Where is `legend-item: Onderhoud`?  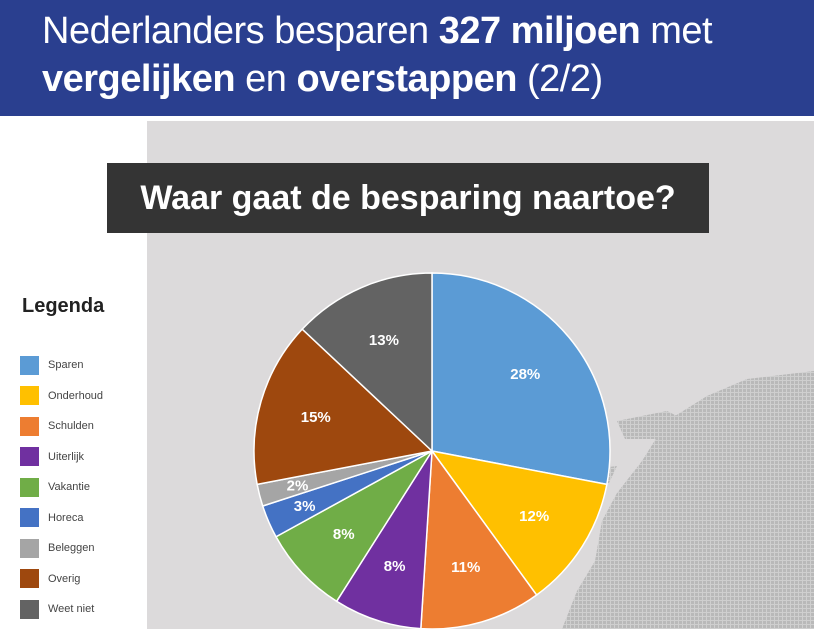
legend-item: Onderhoud is located at coordinates (61, 396).